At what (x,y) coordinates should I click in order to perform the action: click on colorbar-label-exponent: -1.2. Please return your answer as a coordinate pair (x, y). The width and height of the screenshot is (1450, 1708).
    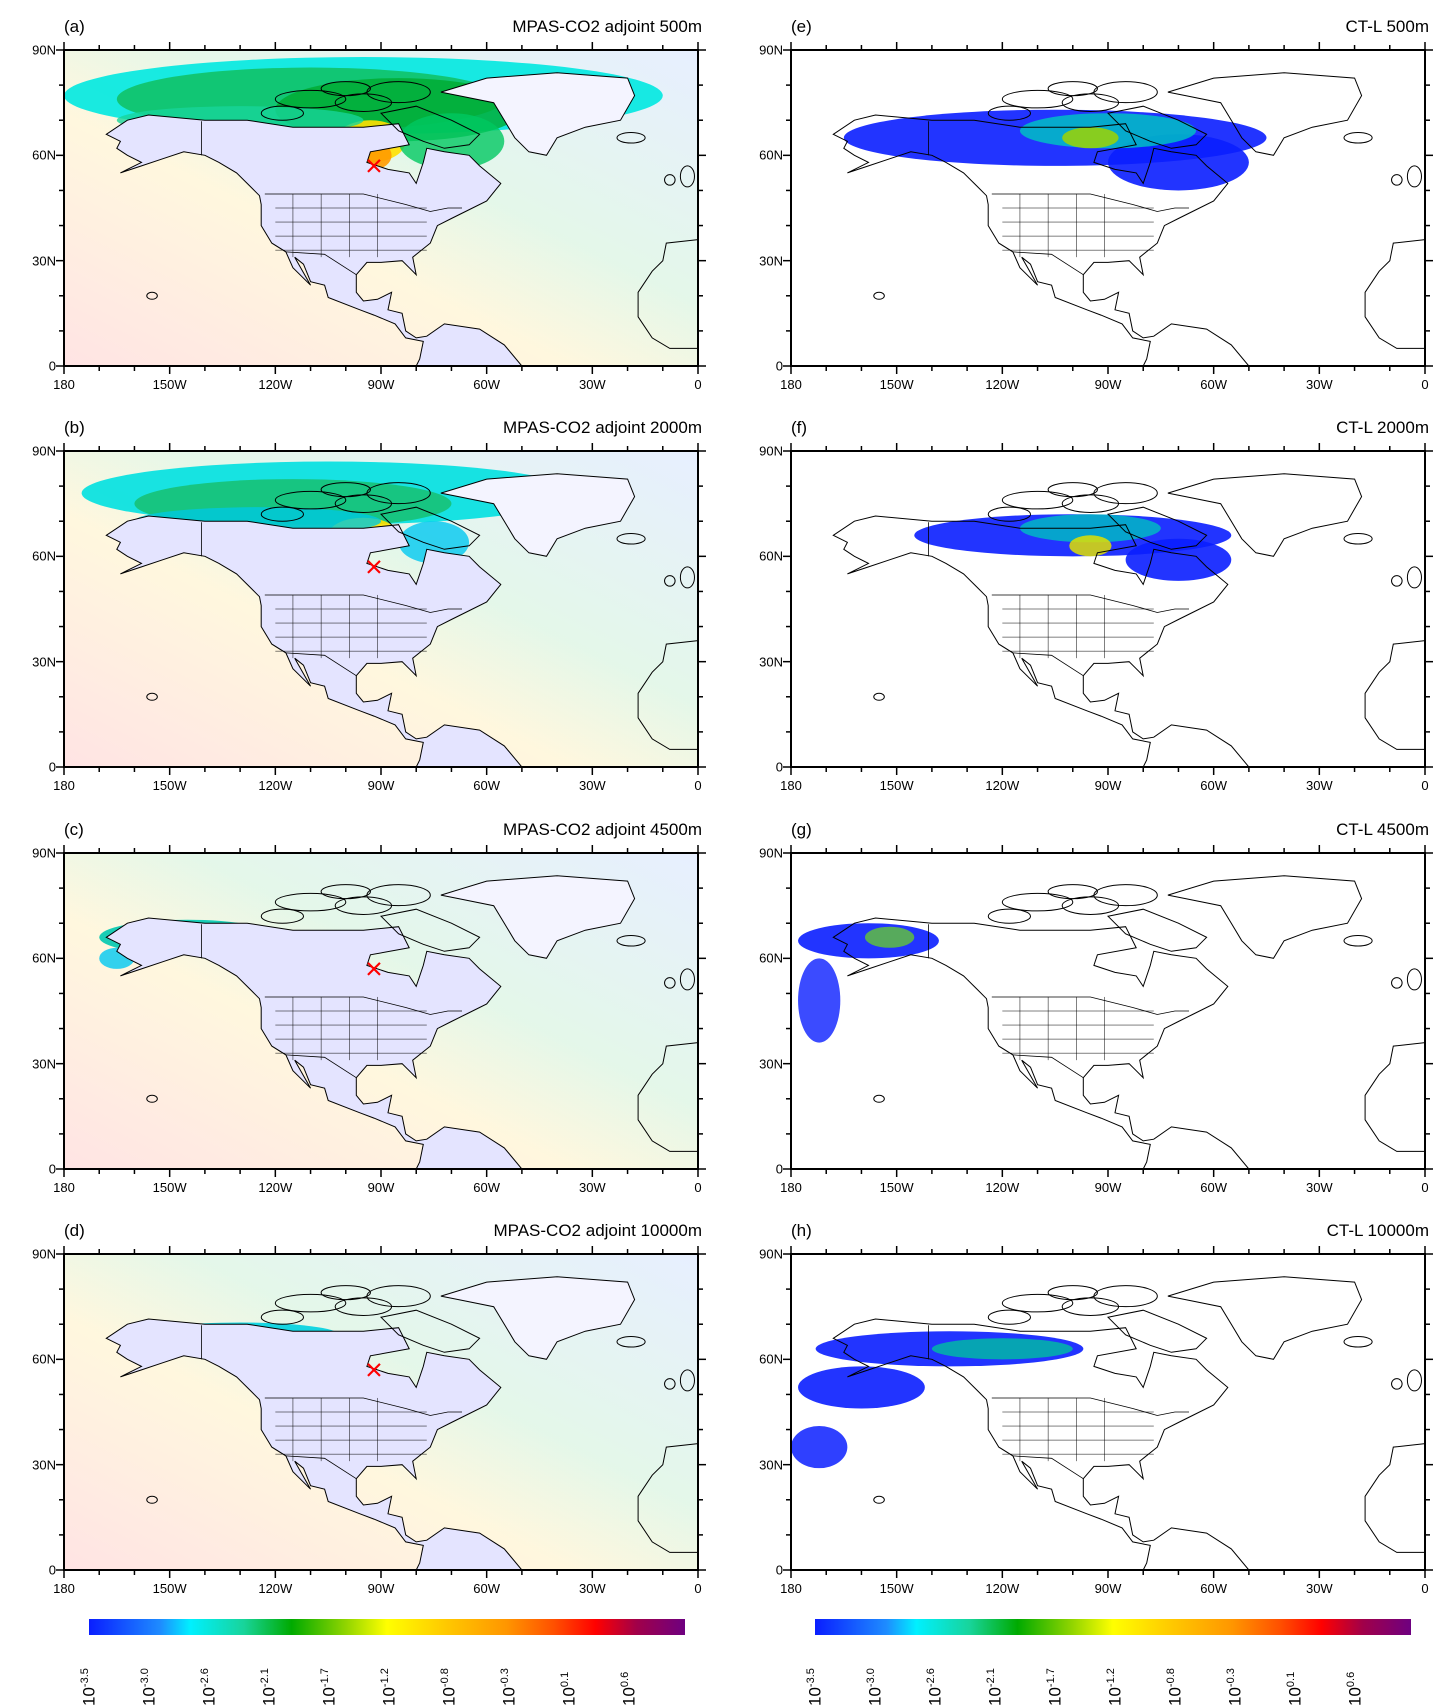
    Looking at the image, I should click on (385, 1678).